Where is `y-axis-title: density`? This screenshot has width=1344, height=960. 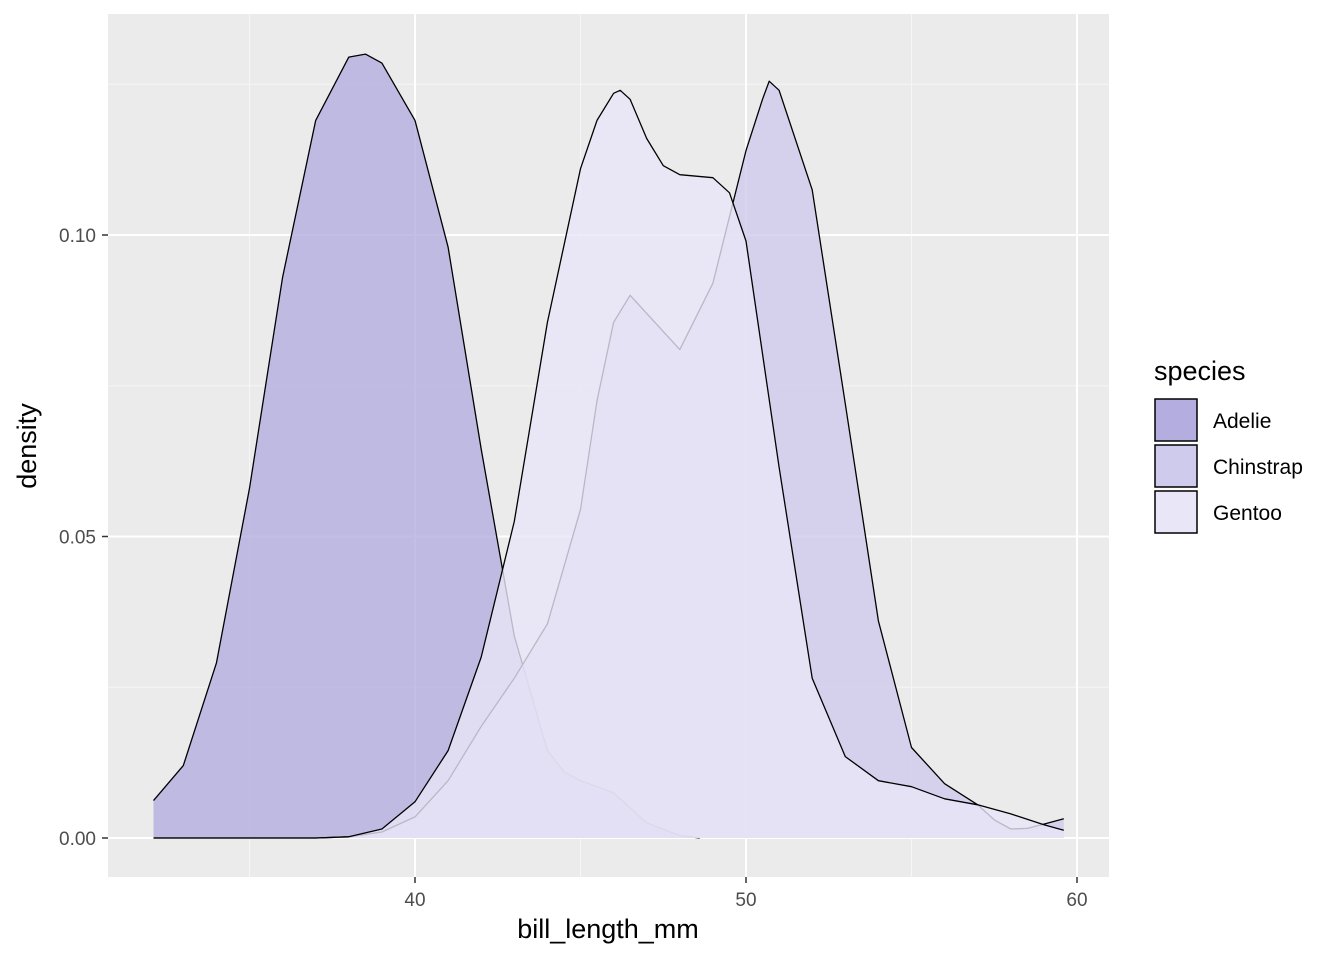 y-axis-title: density is located at coordinates (27, 446).